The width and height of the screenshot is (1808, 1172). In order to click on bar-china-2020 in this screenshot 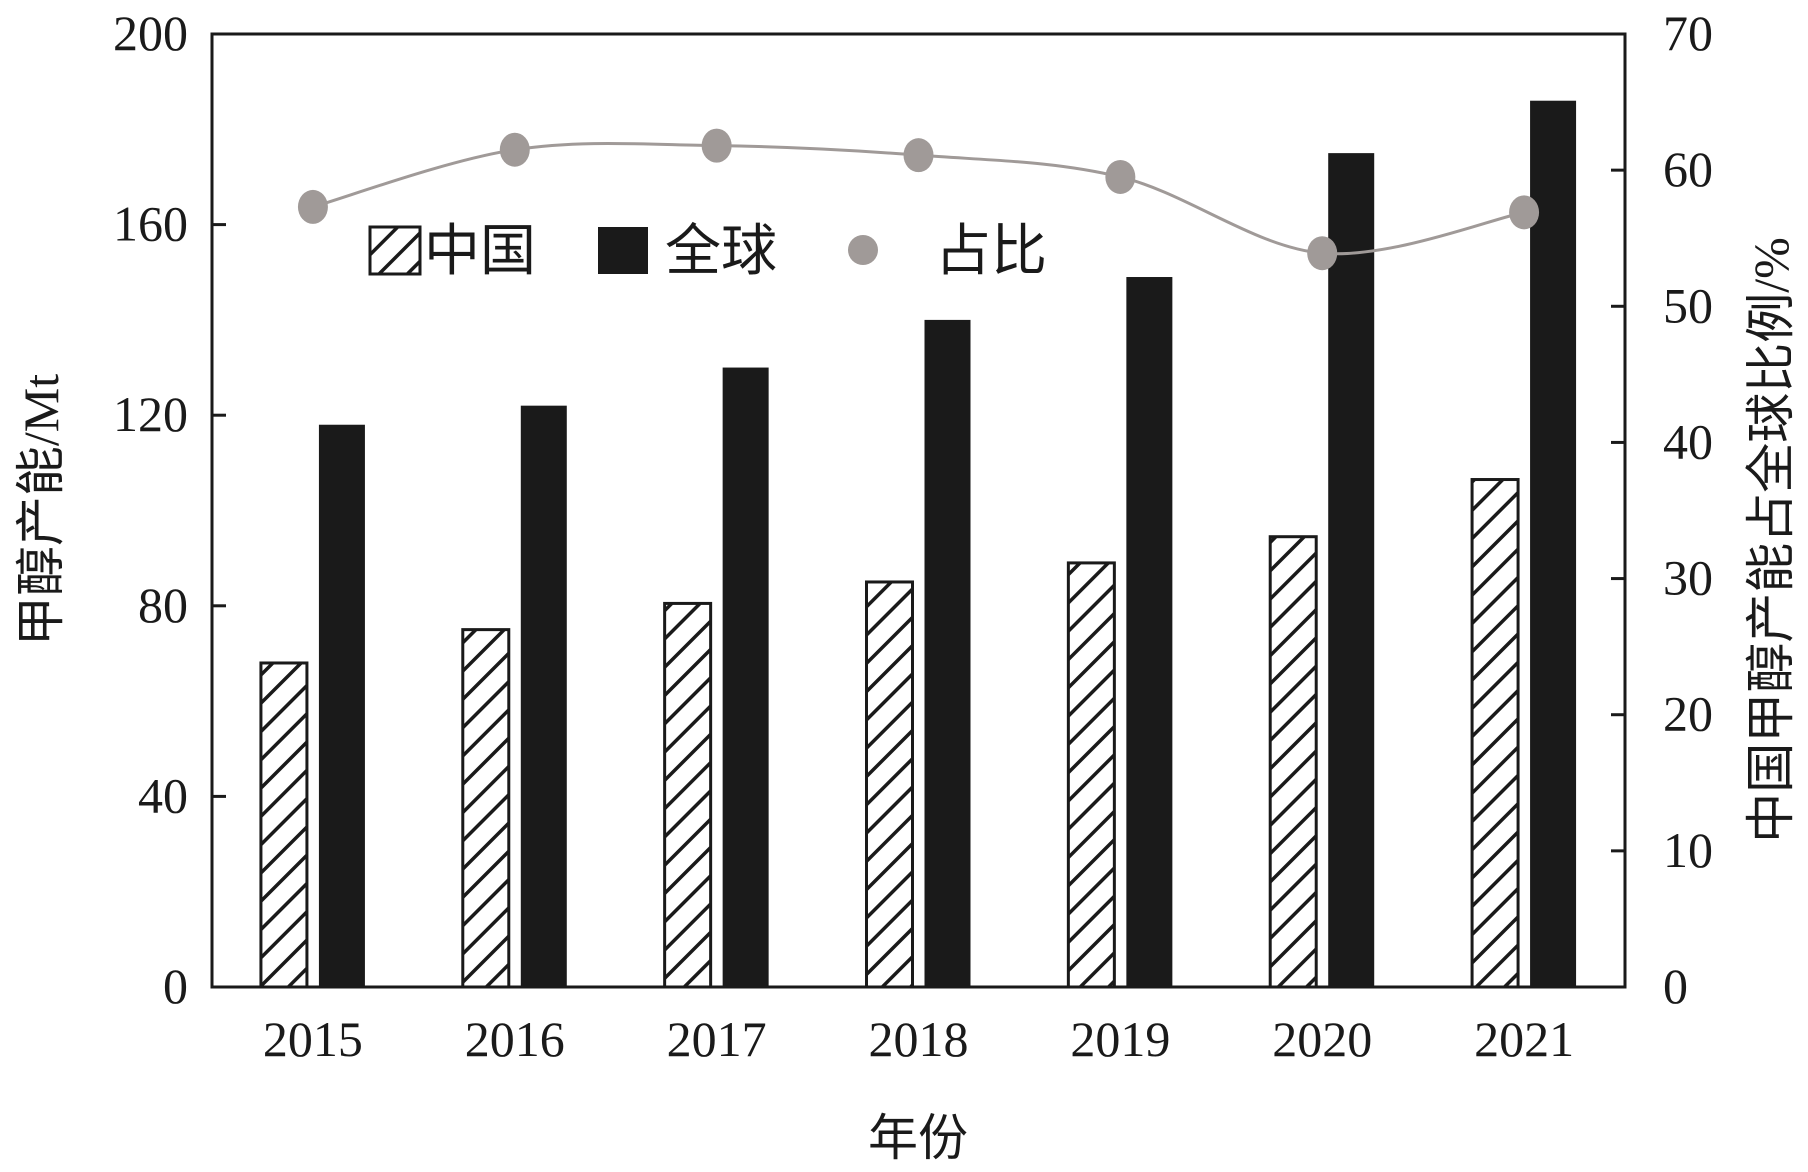, I will do `click(1293, 762)`.